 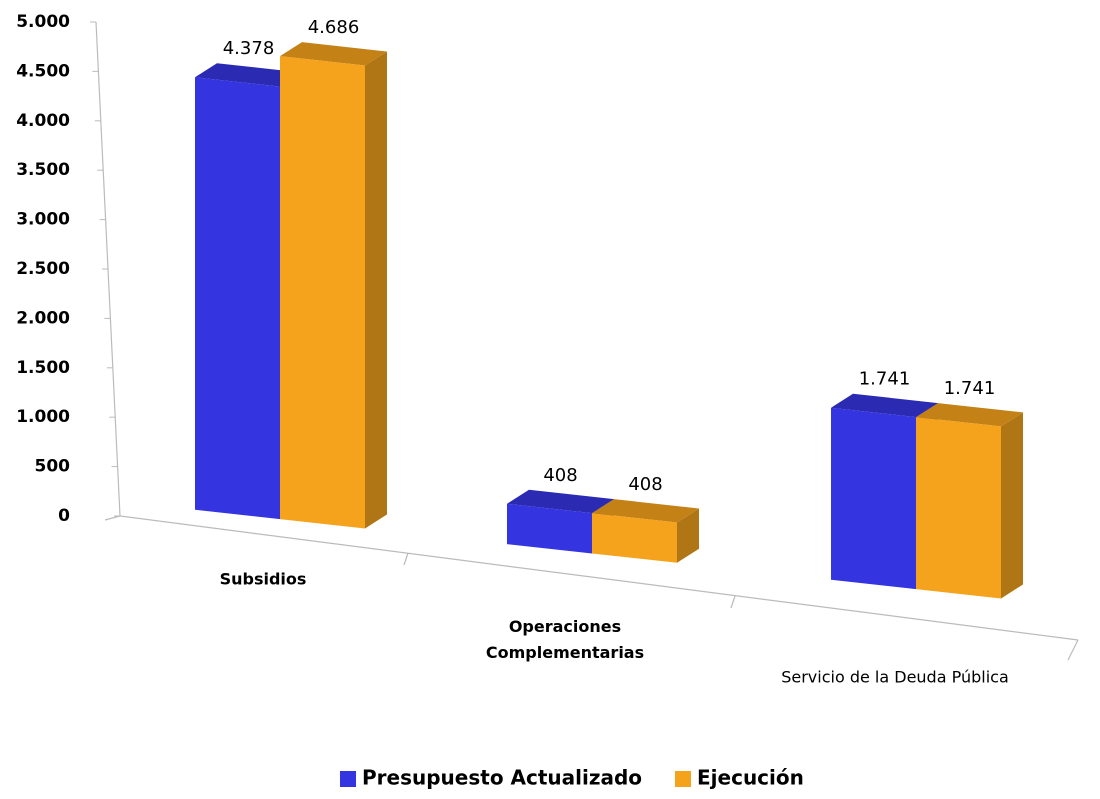 I want to click on legend-label: Ejecución, so click(x=750, y=778).